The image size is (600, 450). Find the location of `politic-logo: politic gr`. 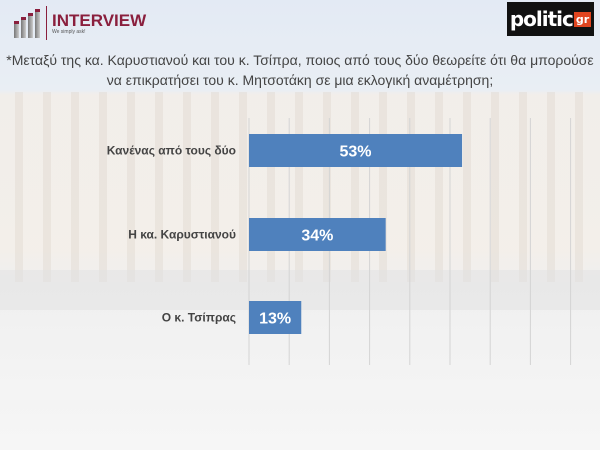

politic-logo: politic gr is located at coordinates (550, 19).